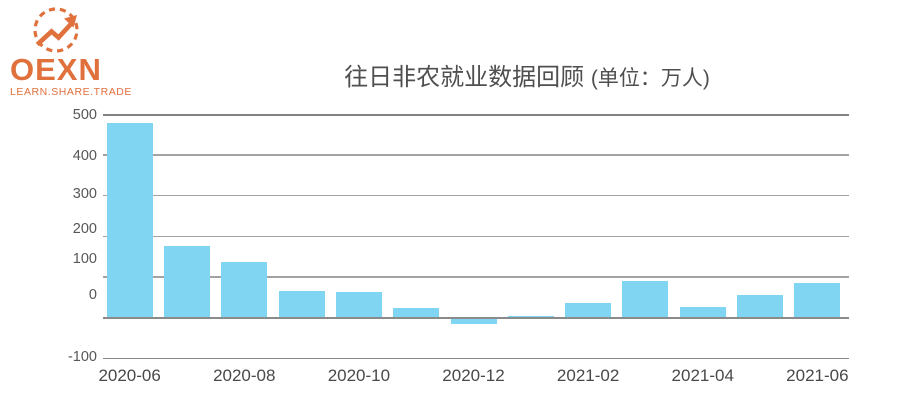  What do you see at coordinates (588, 375) in the screenshot?
I see `x-axis-label-2021-02: 2021-02` at bounding box center [588, 375].